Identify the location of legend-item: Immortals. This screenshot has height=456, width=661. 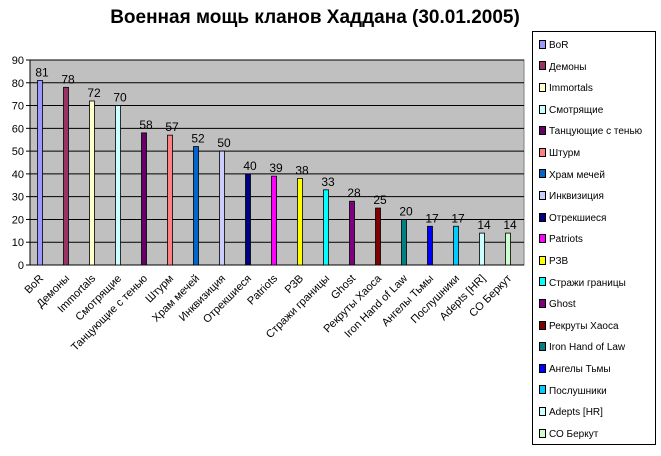
(566, 89).